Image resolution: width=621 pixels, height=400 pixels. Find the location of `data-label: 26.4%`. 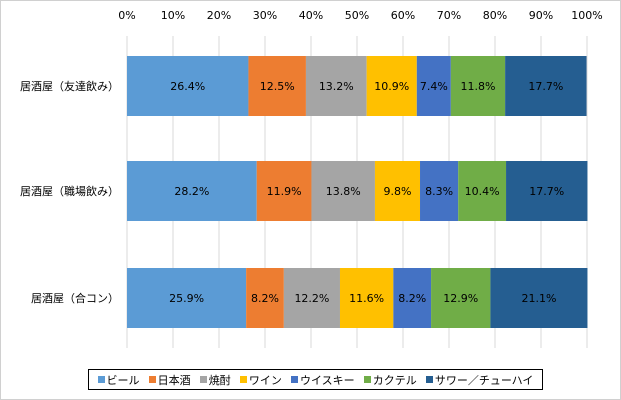

data-label: 26.4% is located at coordinates (187, 86).